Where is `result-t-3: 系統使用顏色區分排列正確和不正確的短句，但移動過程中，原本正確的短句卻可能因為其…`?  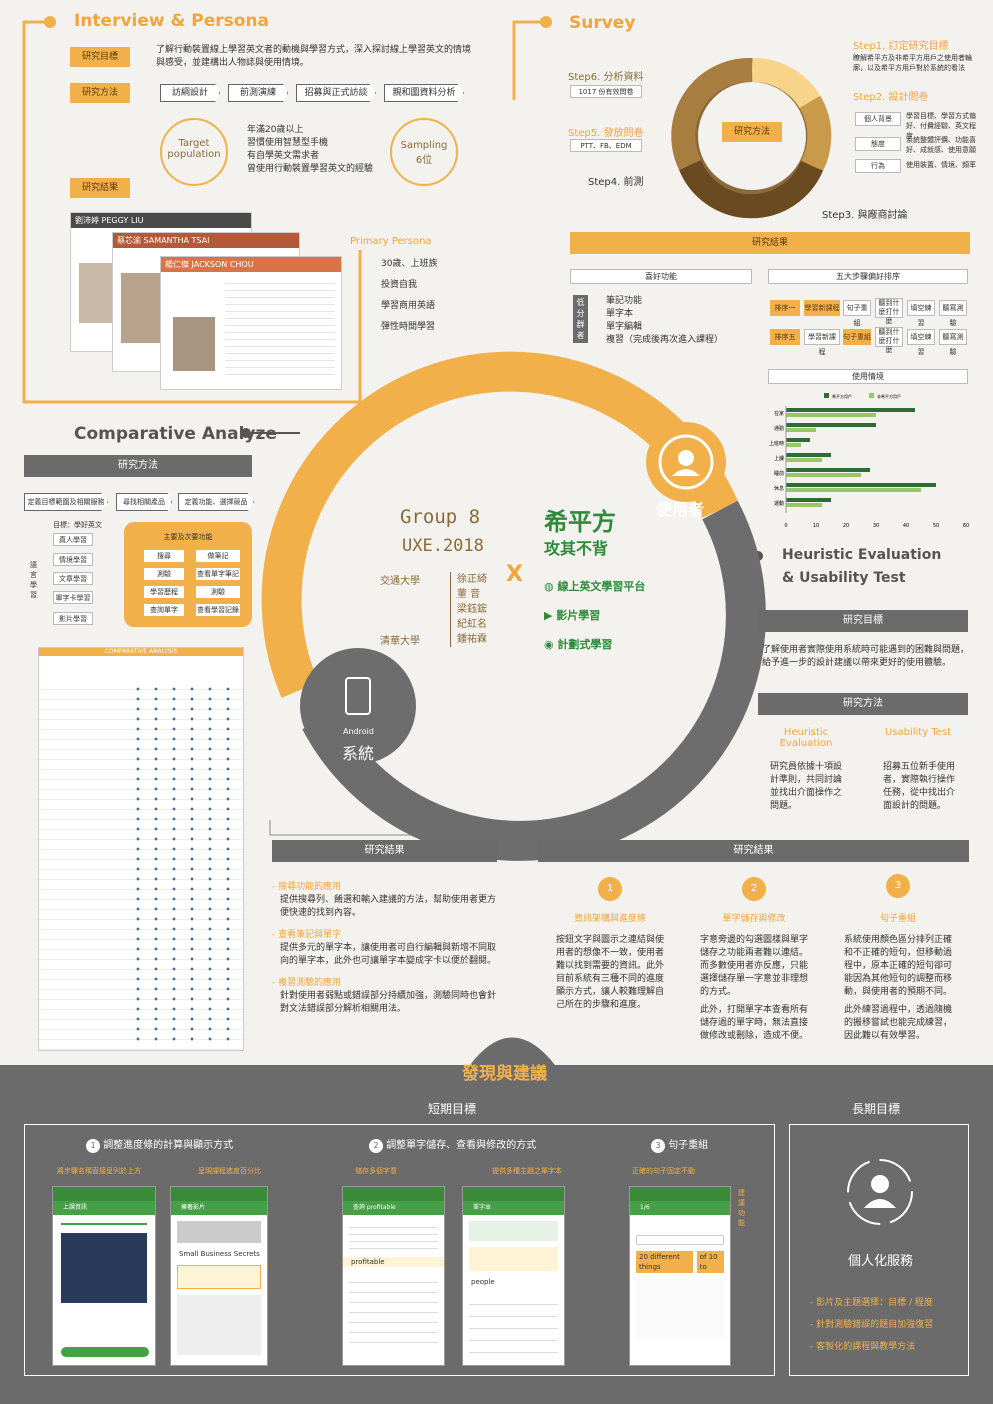
result-t-3: 系統使用顏色區分排列正確和不正確的短句，但移動過程中，原本正確的短句卻可能因為其… is located at coordinates (898, 966).